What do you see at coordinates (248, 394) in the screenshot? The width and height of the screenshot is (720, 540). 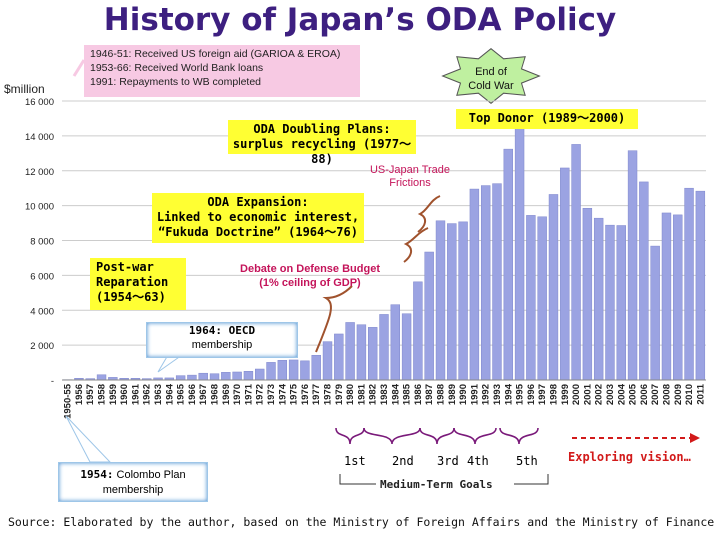 I see `x-tick-label: 1971` at bounding box center [248, 394].